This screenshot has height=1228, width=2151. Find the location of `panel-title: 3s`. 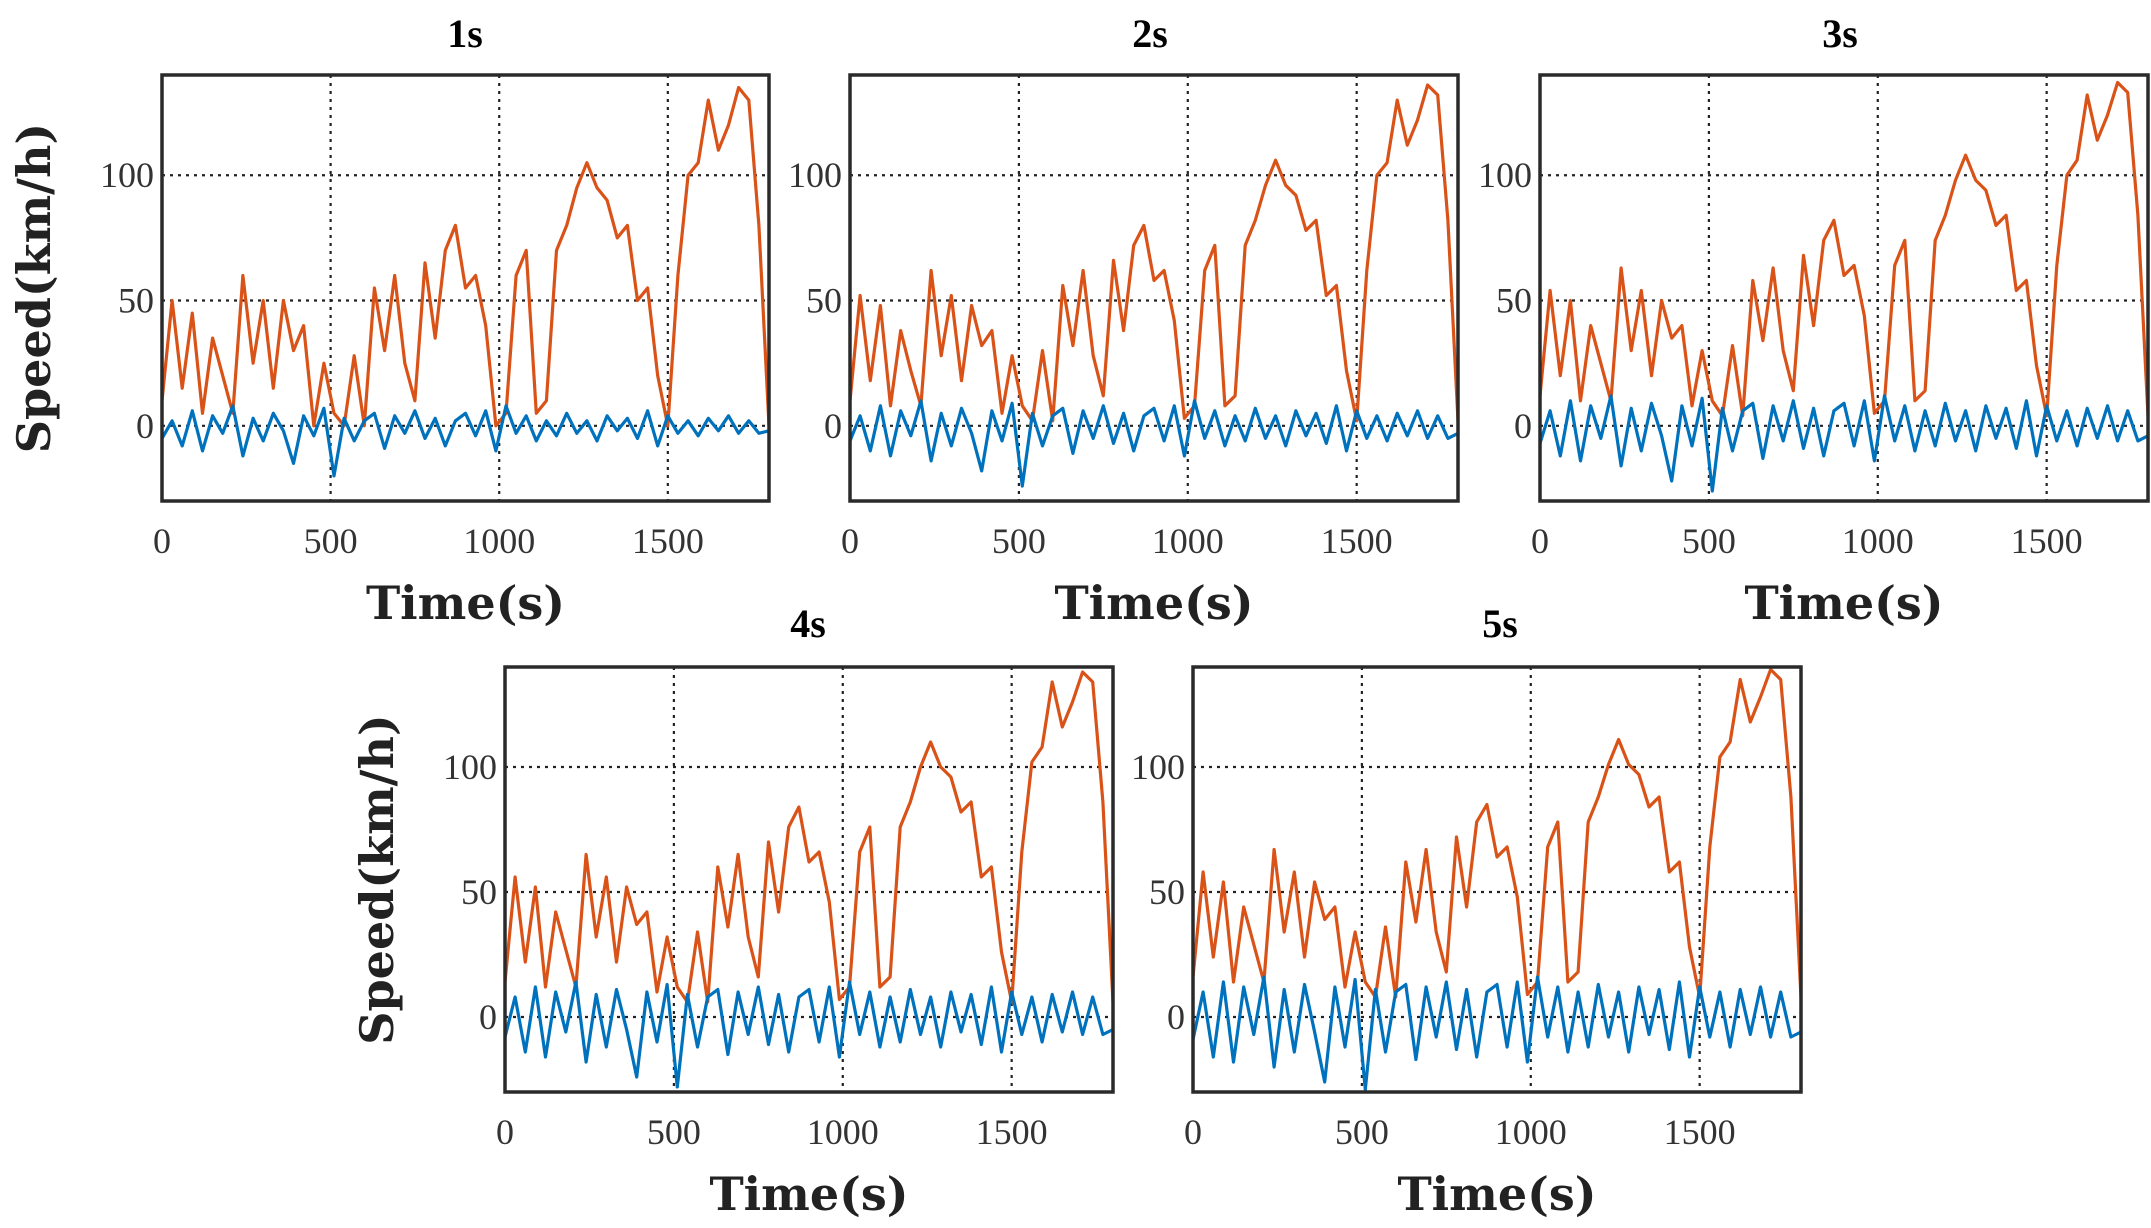

panel-title: 3s is located at coordinates (1840, 33).